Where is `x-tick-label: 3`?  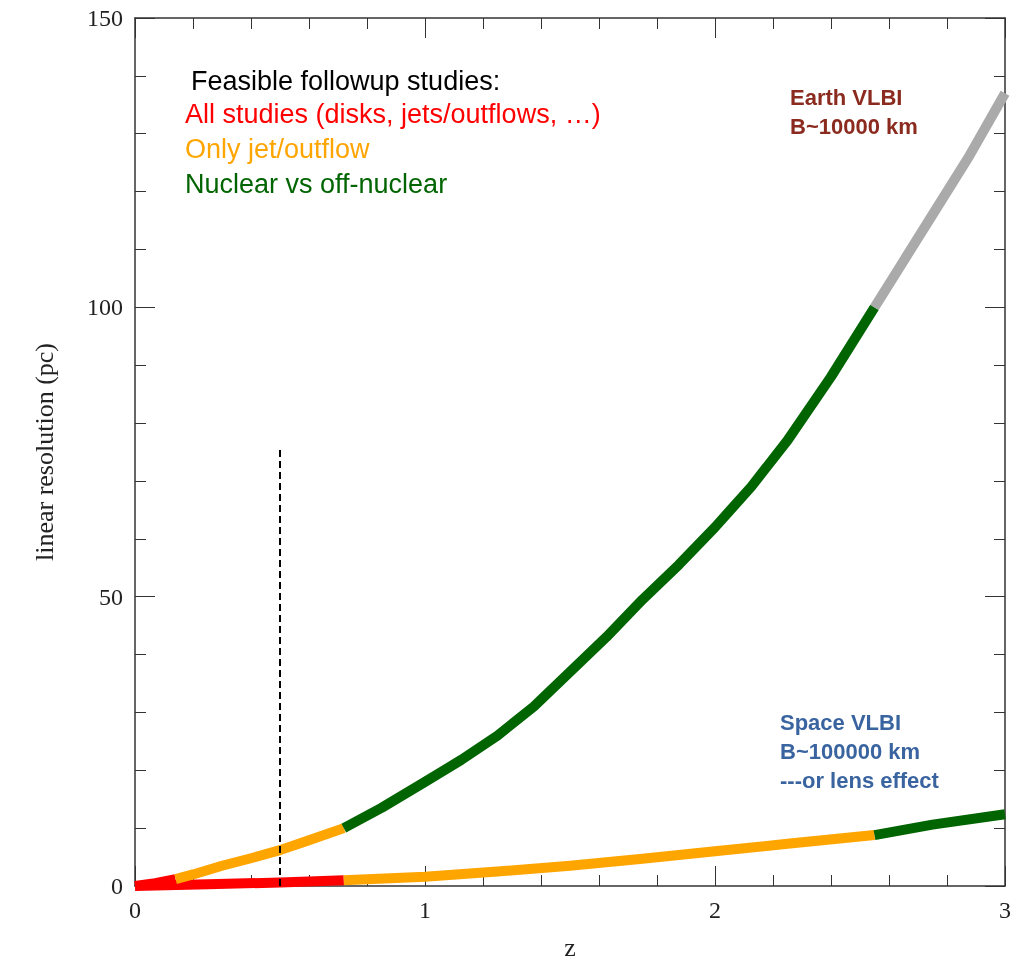
x-tick-label: 3 is located at coordinates (1005, 910).